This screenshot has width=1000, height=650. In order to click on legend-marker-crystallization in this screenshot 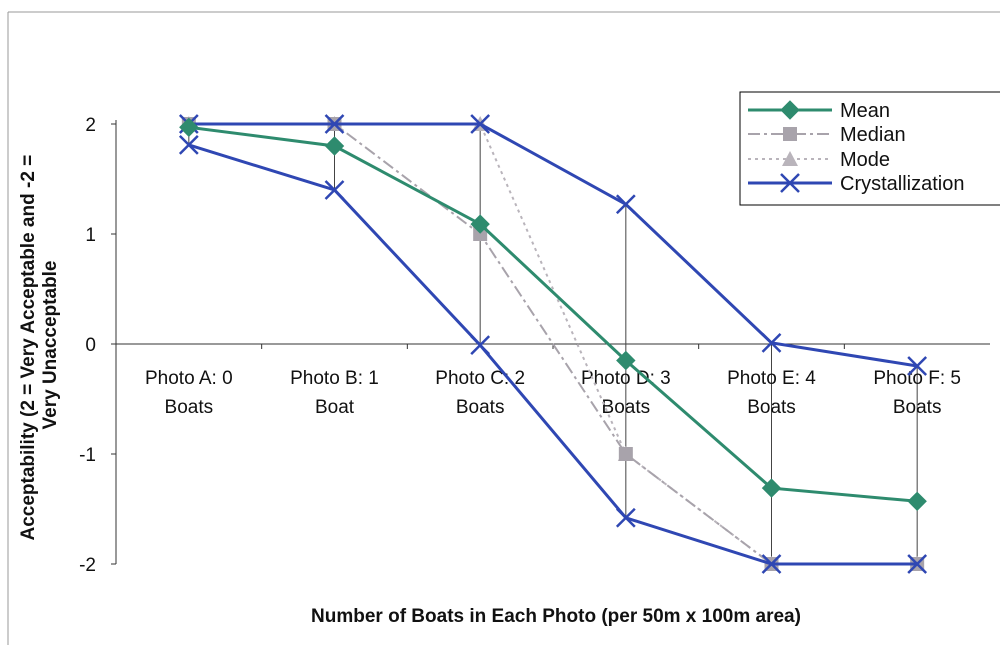, I will do `click(790, 183)`.